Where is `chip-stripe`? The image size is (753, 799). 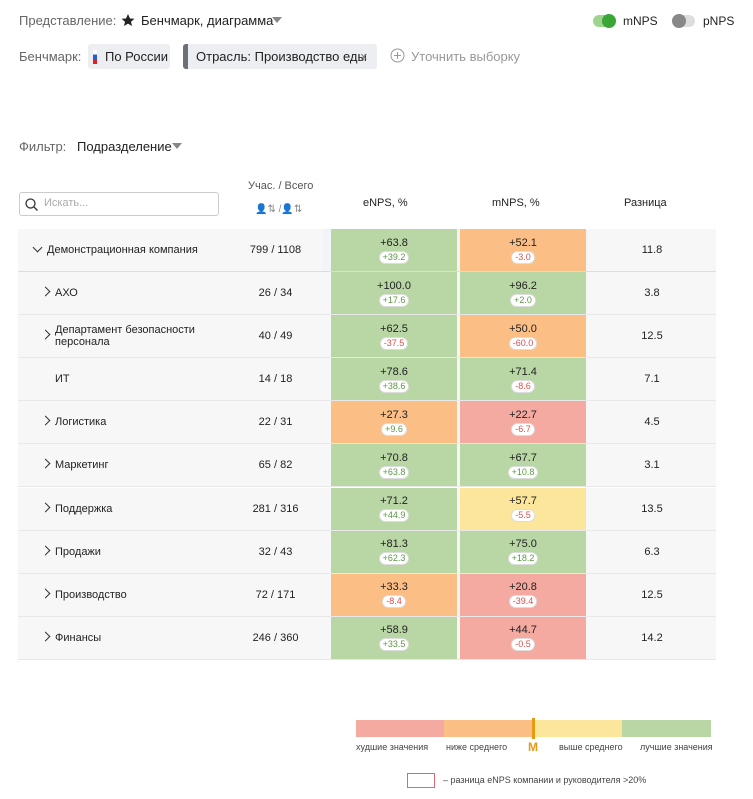
chip-stripe is located at coordinates (185, 56).